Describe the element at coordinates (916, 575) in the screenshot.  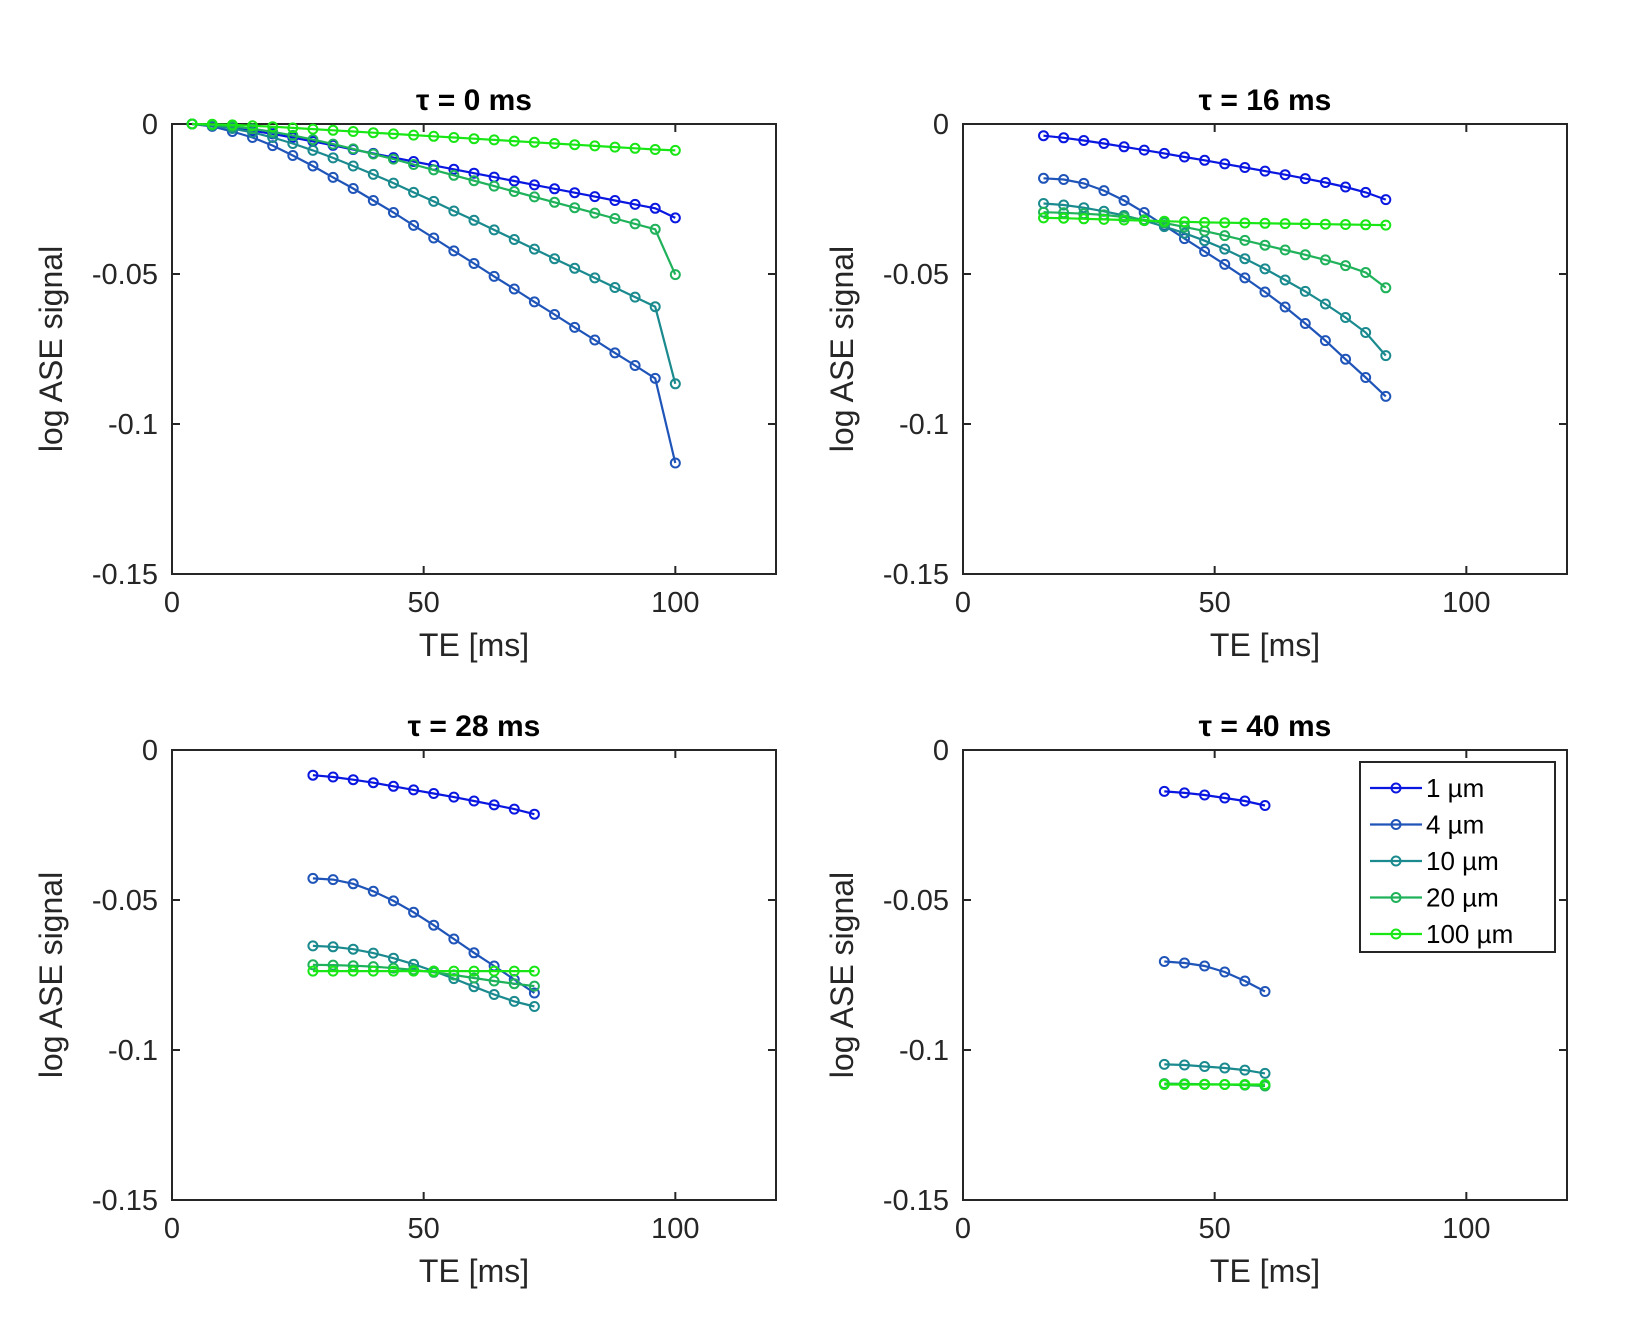
I see `y-tick-label: -0.15` at that location.